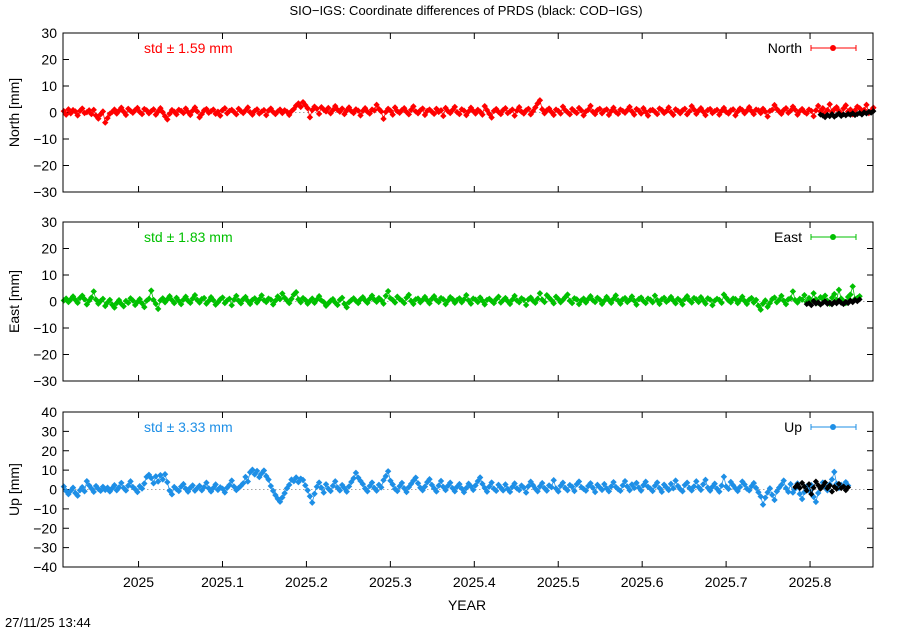  I want to click on std-annotation: std ± 1.83 mm, so click(188, 237).